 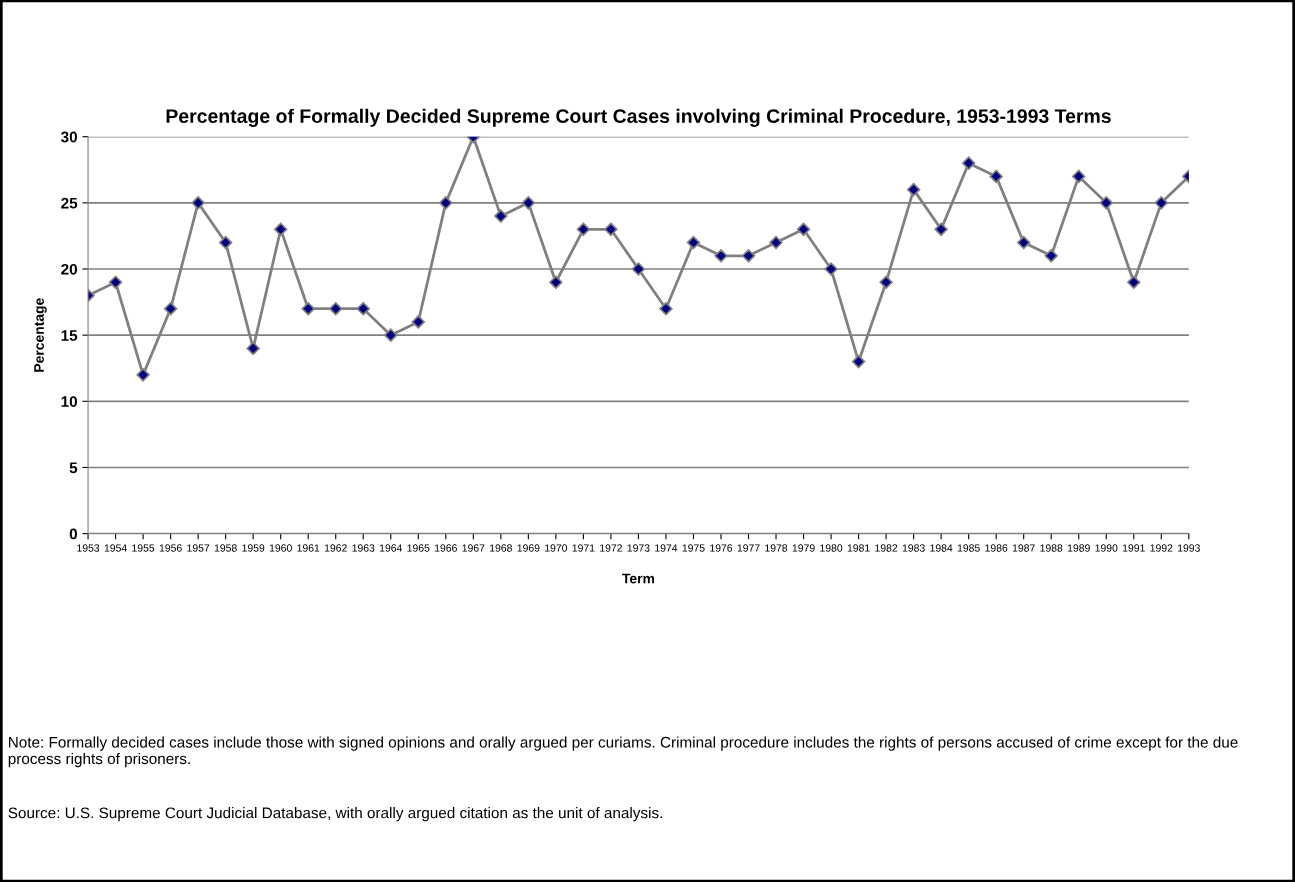 I want to click on x-tick-label: 1991, so click(x=1133, y=548).